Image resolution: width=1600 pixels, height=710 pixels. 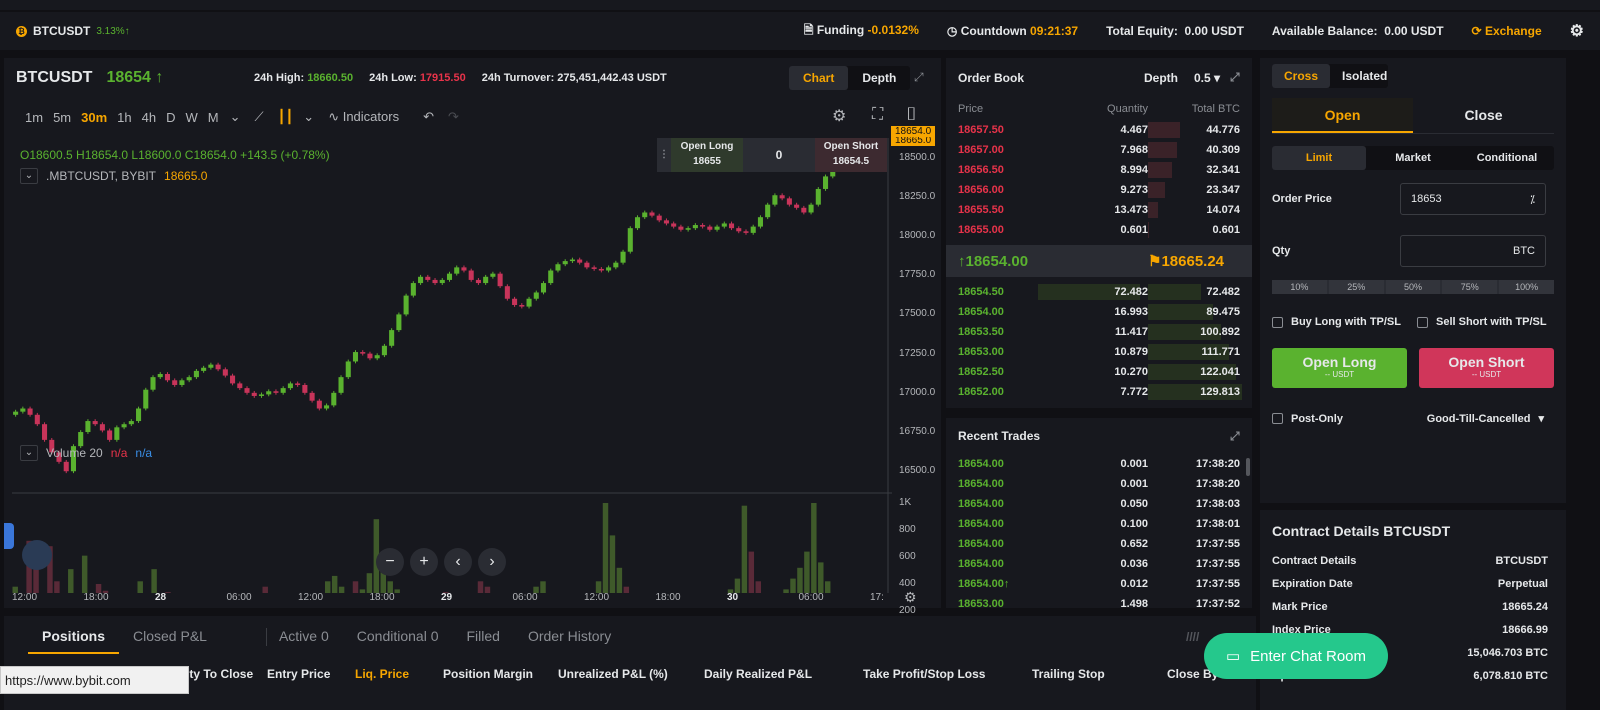 I want to click on percent-toggle-icon: ⁒, so click(x=1532, y=199).